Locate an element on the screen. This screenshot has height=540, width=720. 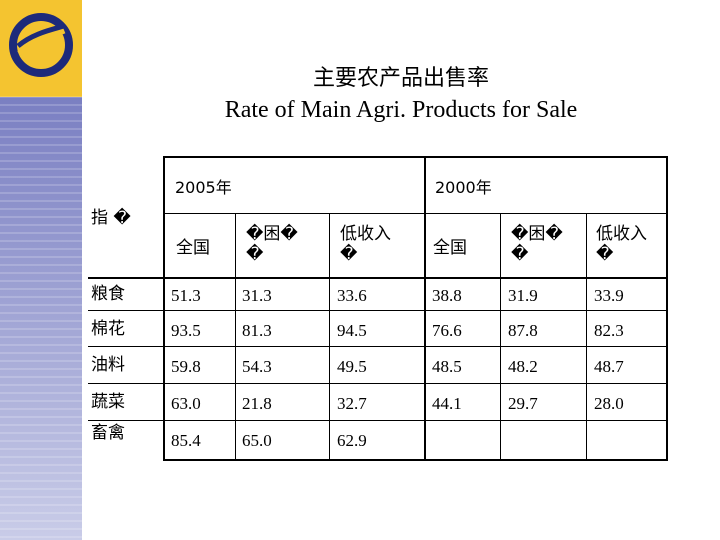
table-vline-name is located at coordinates (164, 308).